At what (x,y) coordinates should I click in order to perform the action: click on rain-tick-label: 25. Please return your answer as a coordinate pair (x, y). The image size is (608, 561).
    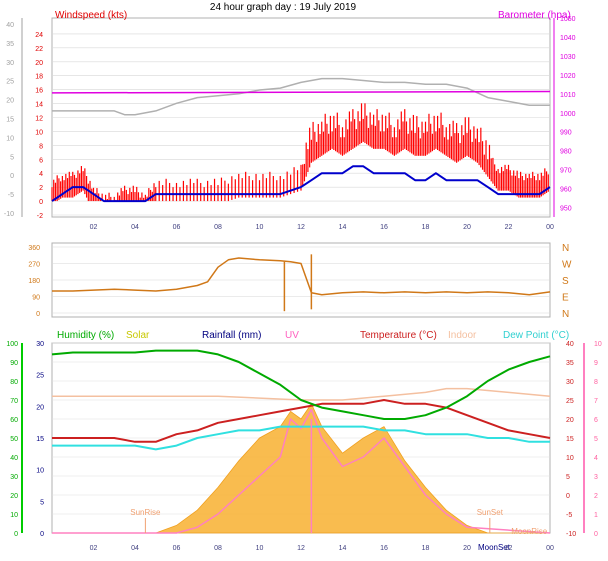
    Looking at the image, I should click on (40, 376).